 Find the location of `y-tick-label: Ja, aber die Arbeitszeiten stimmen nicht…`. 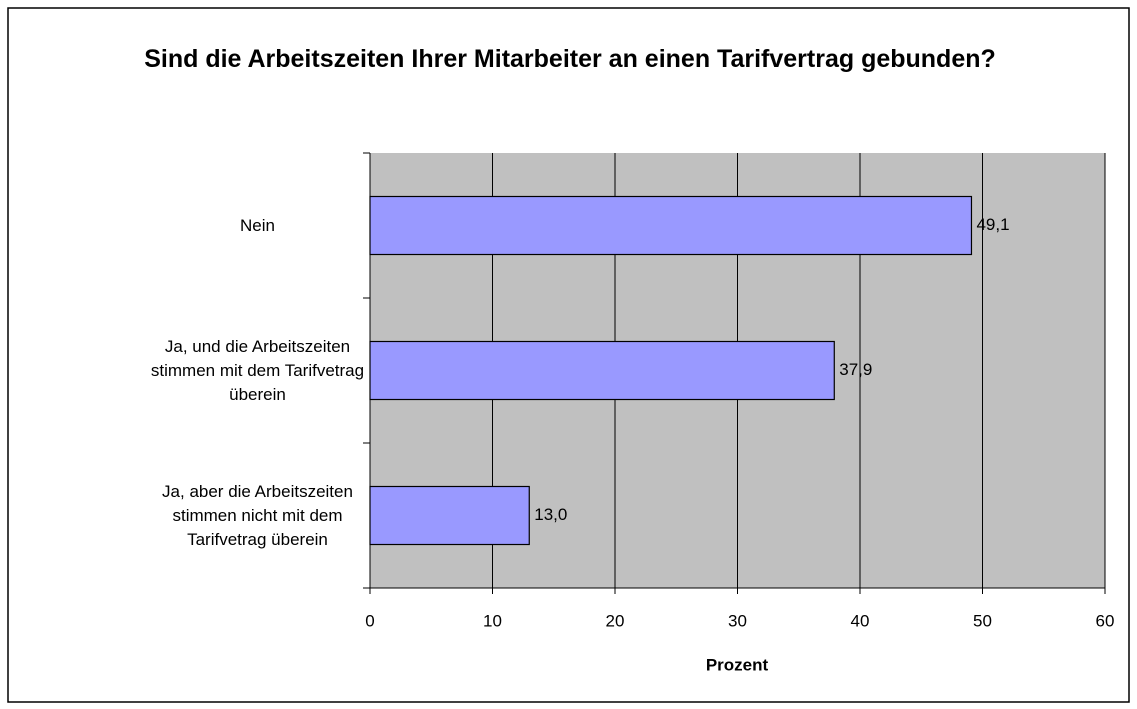

y-tick-label: Ja, aber die Arbeitszeiten stimmen nicht… is located at coordinates (257, 515).